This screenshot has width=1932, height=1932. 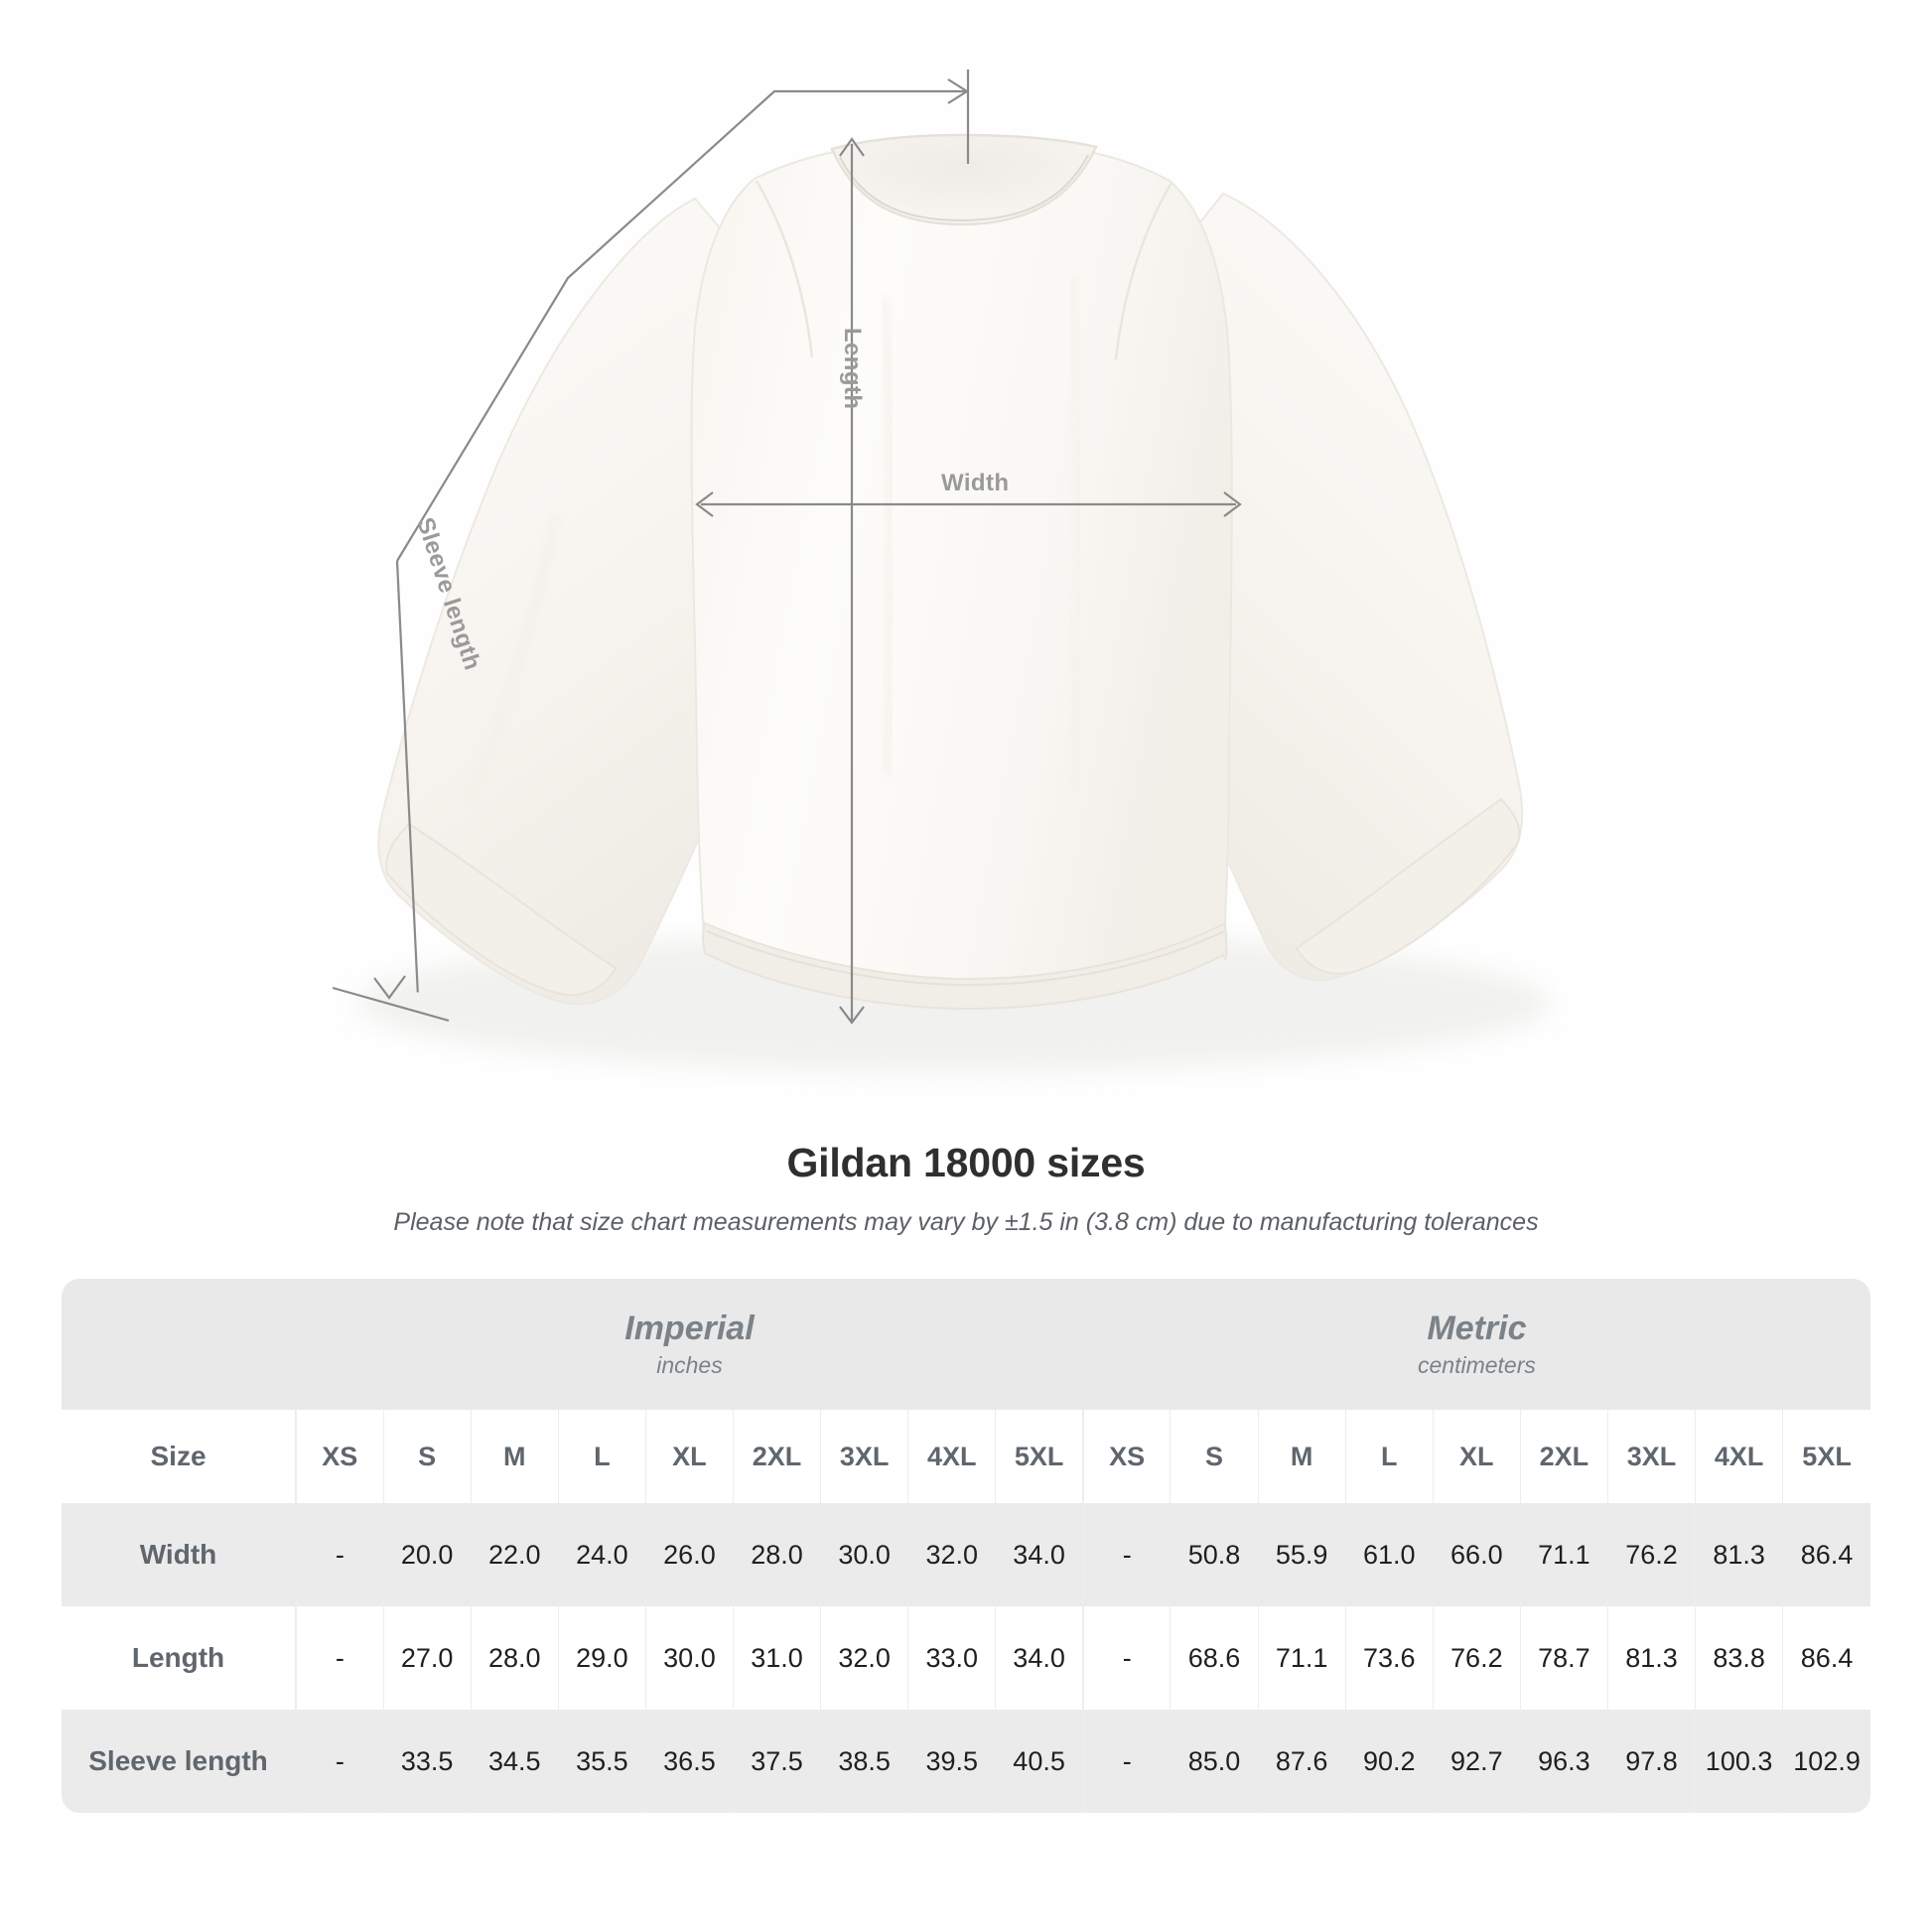 I want to click on unit-name-imperial: Imperial, so click(x=690, y=1329).